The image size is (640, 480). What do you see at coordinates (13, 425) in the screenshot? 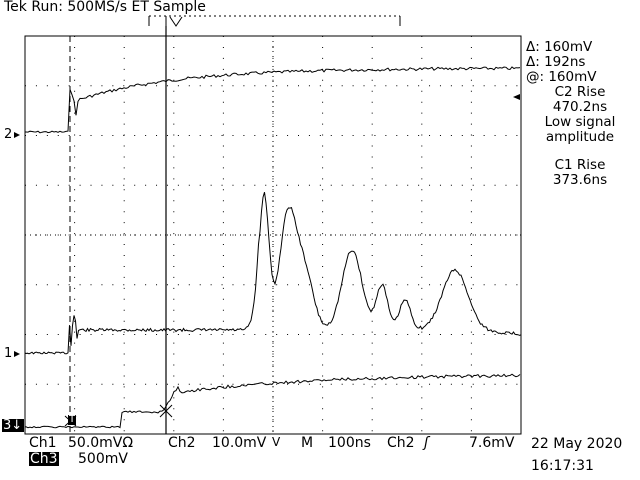
I see `ch3-marker: 3↓` at bounding box center [13, 425].